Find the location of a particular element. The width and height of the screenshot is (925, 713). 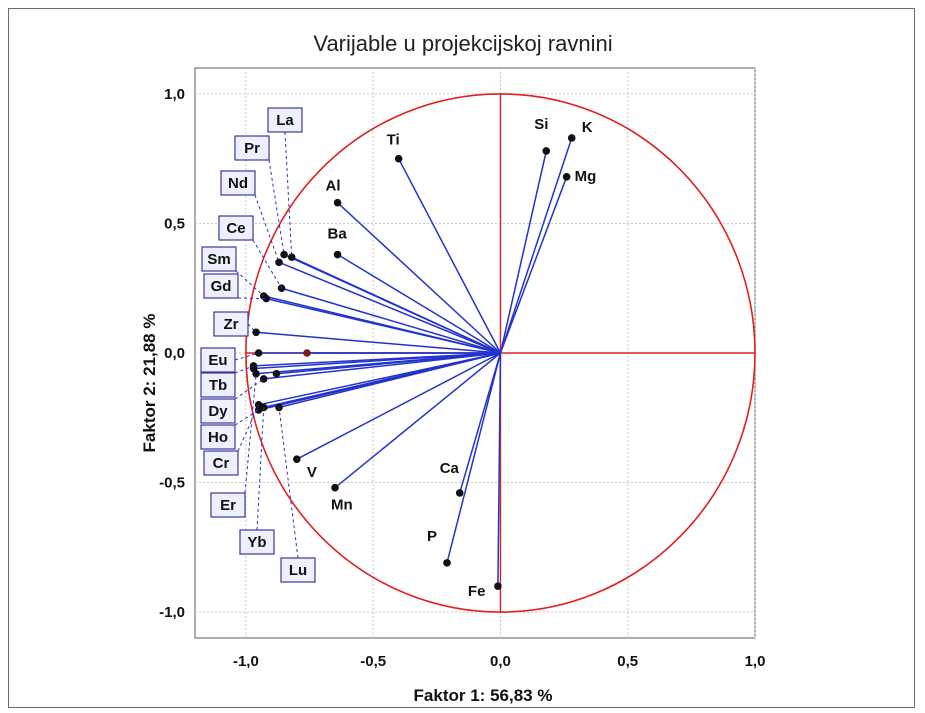

x-tick-label: 0,0 is located at coordinates (500, 661).